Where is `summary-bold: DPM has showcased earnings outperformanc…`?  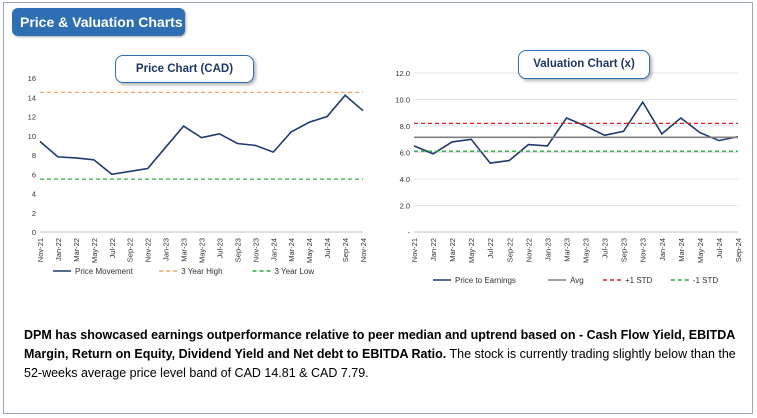
summary-bold: DPM has showcased earnings outperformanc… is located at coordinates (379, 344).